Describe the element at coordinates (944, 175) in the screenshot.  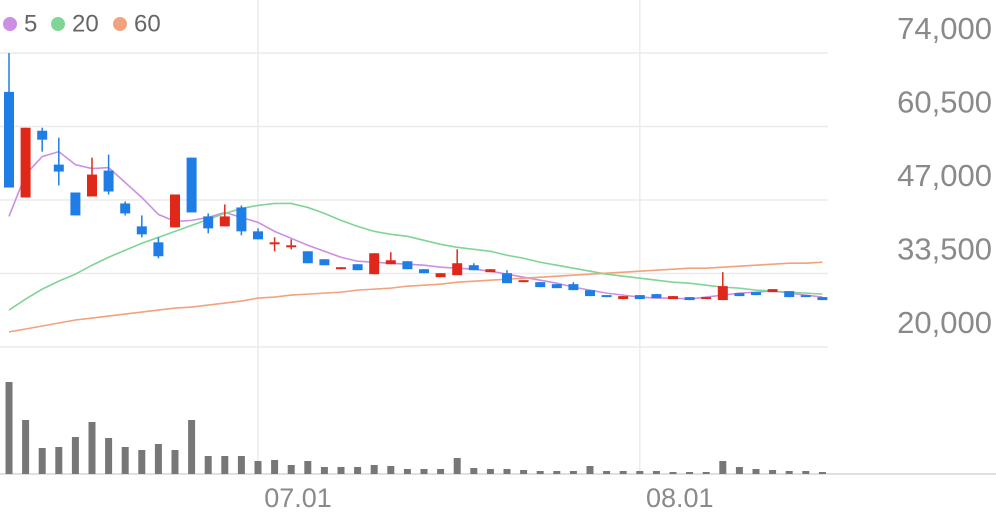
I see `y-tick-label: 47,000` at that location.